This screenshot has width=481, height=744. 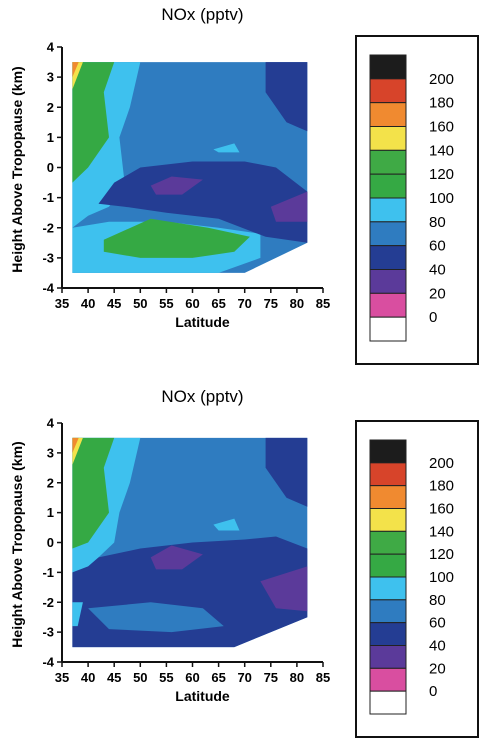 I want to click on y-tick-label: -1, so click(x=48, y=572).